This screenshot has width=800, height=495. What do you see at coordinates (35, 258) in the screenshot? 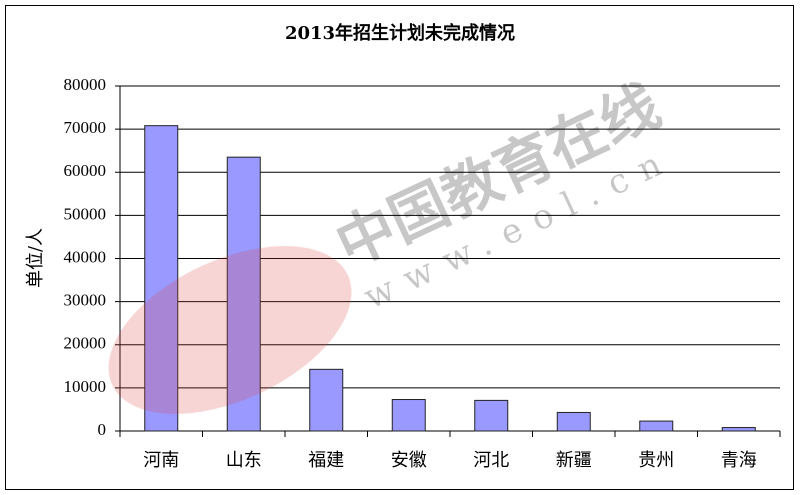
I see `y-axis-label: 单位/人` at bounding box center [35, 258].